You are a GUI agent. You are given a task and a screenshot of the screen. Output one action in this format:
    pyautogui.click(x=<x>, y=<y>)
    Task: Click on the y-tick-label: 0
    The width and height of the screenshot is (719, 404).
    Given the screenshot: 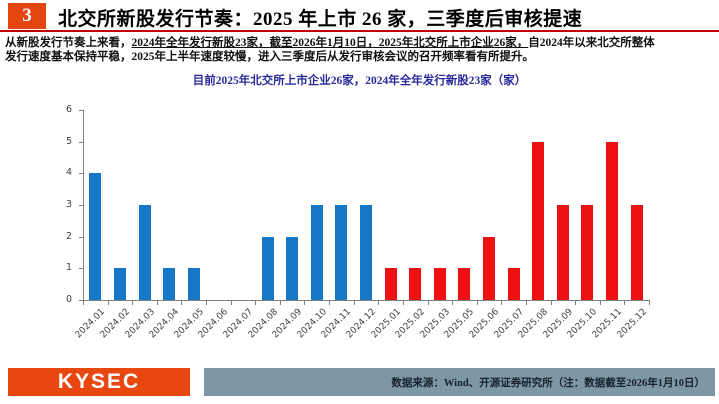 What is the action you would take?
    pyautogui.click(x=68, y=299)
    